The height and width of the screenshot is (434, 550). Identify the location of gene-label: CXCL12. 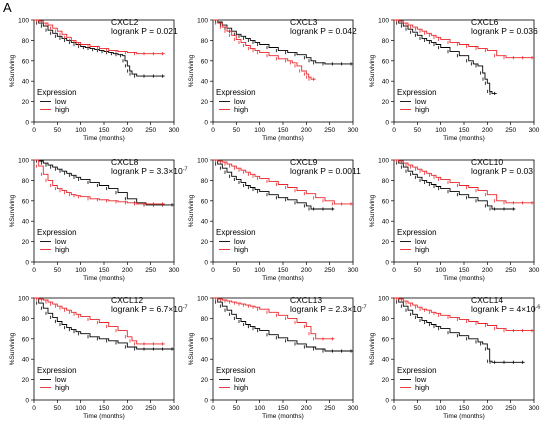
(127, 300).